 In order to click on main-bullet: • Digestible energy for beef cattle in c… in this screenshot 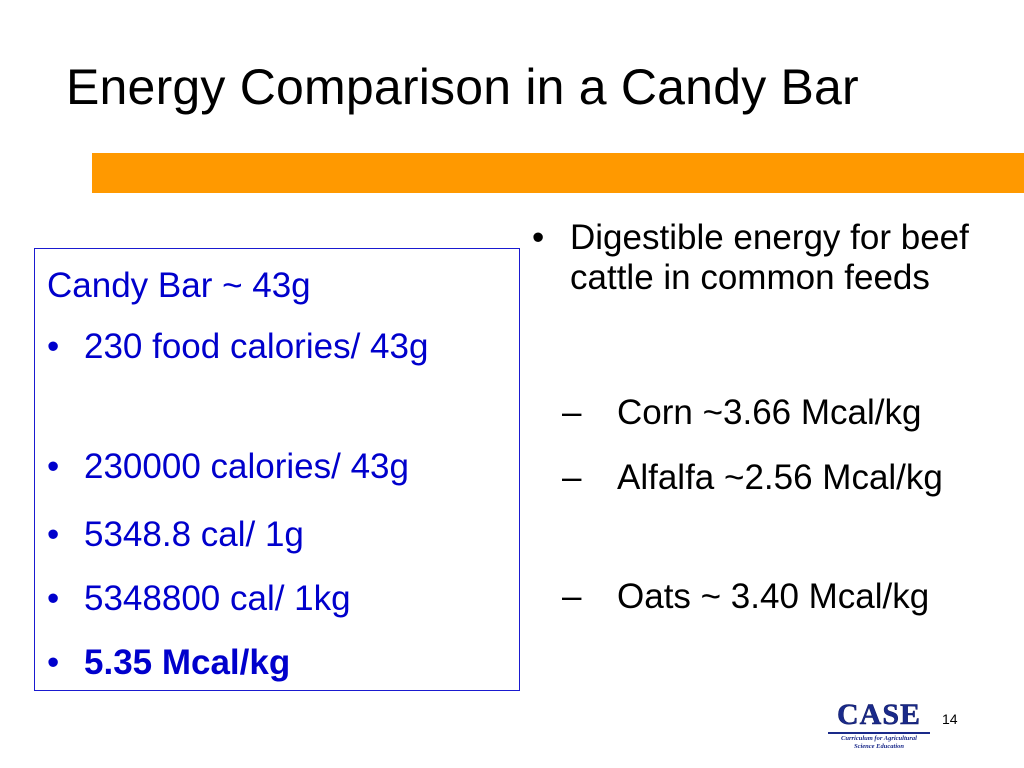, I will do `click(777, 258)`.